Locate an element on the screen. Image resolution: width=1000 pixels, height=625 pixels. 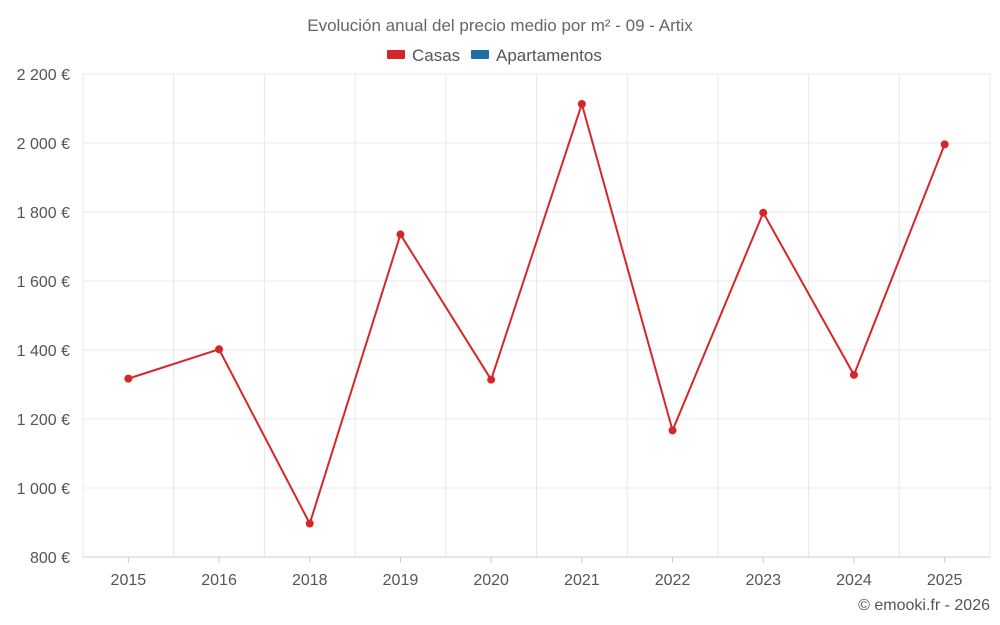
y-tick-label: 1 600 € is located at coordinates (43, 282).